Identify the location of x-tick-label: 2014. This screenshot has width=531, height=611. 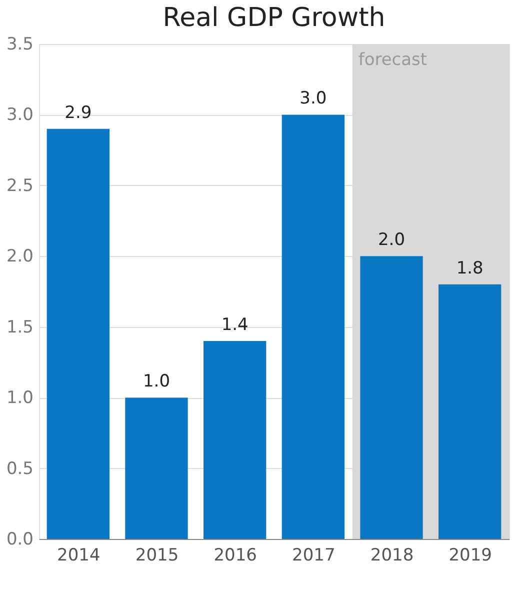
(78, 556).